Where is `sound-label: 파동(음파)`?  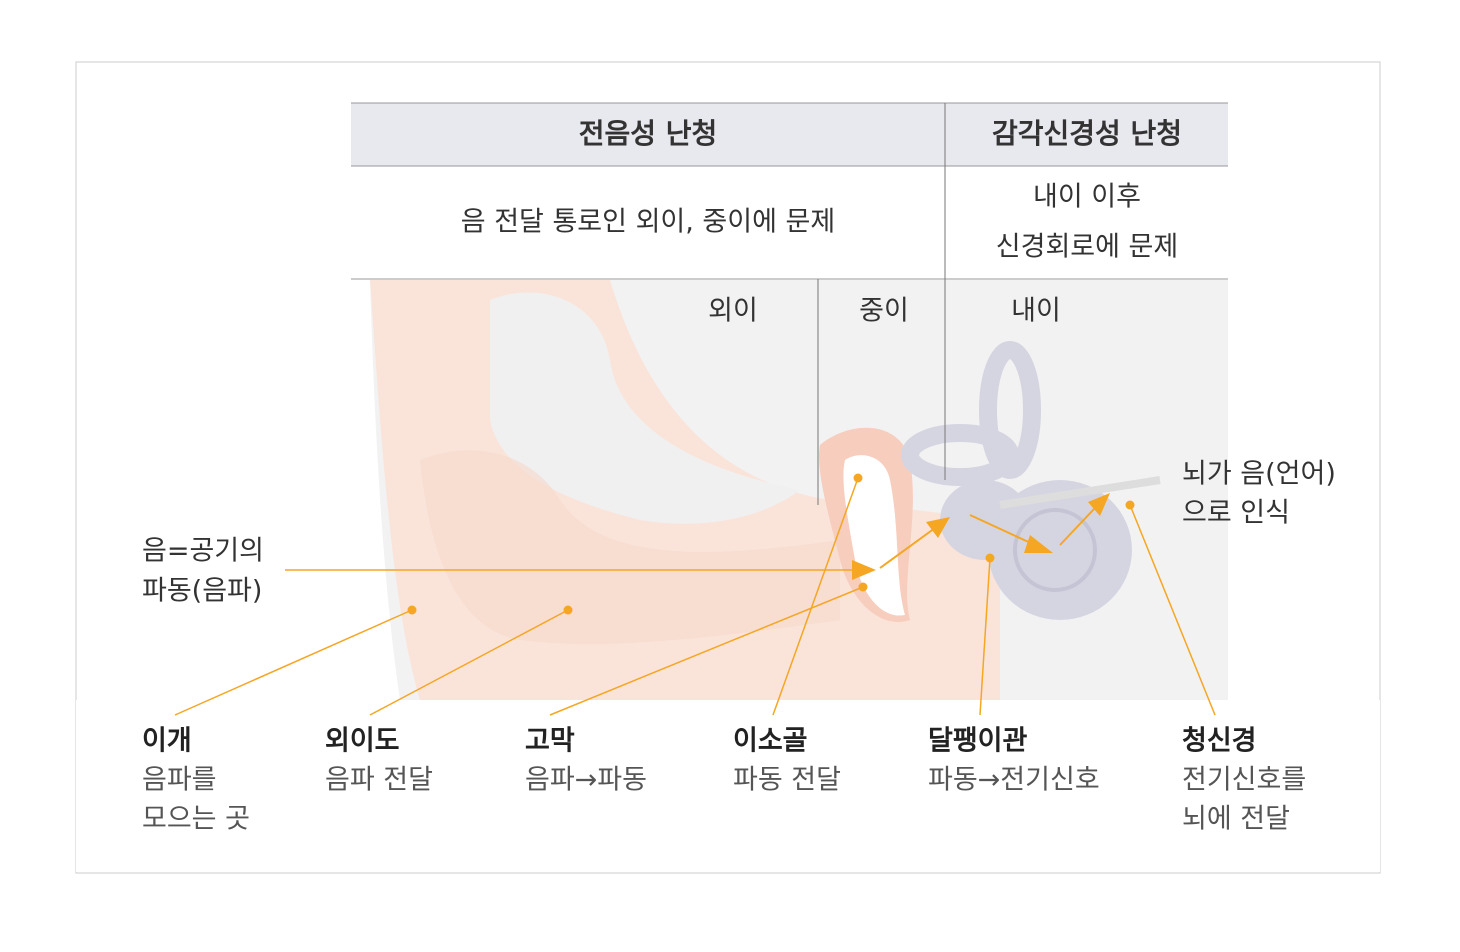 sound-label: 파동(음파) is located at coordinates (202, 591).